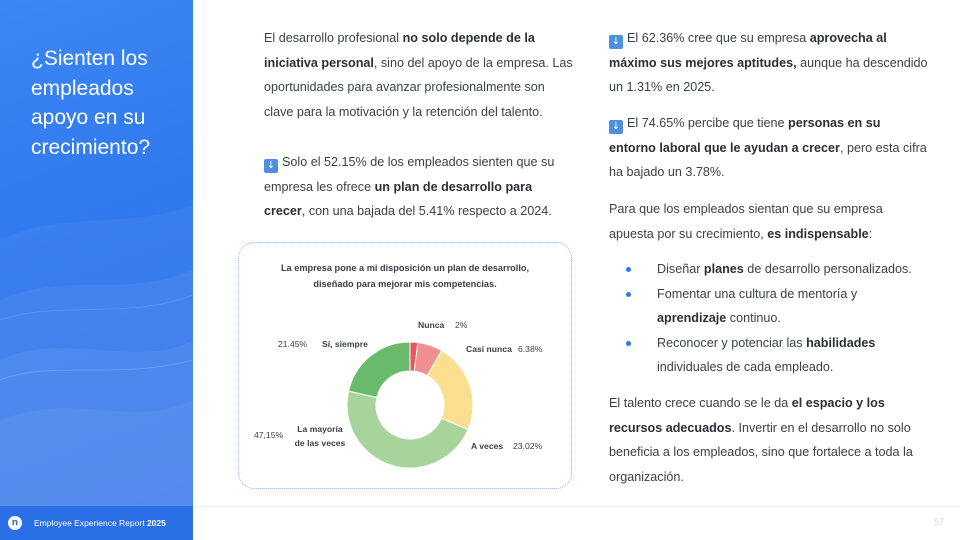  Describe the element at coordinates (398, 199) in the screenshot. I see `bold-text: un plan de desarrollo para crecer` at that location.